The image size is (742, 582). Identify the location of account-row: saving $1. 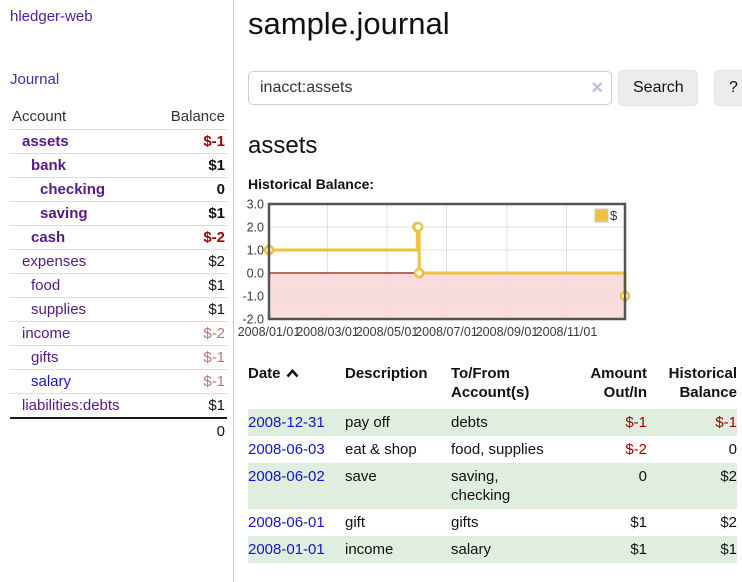
(118, 213).